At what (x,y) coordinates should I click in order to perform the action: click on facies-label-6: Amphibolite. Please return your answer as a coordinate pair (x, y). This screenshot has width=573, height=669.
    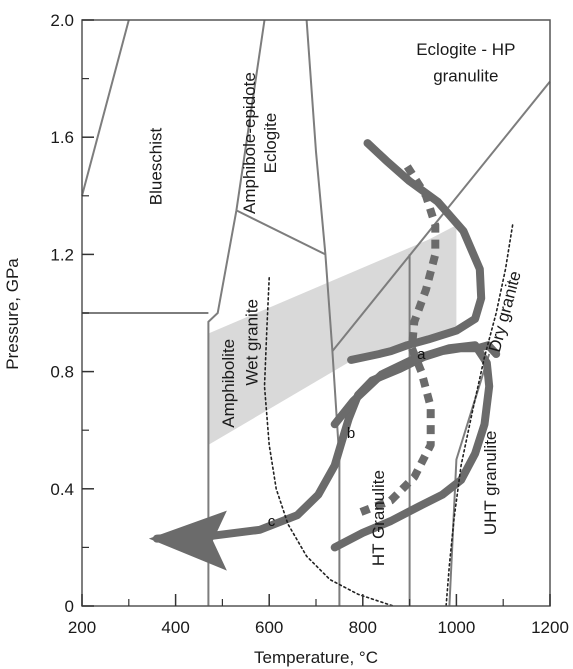
    Looking at the image, I should click on (228, 383).